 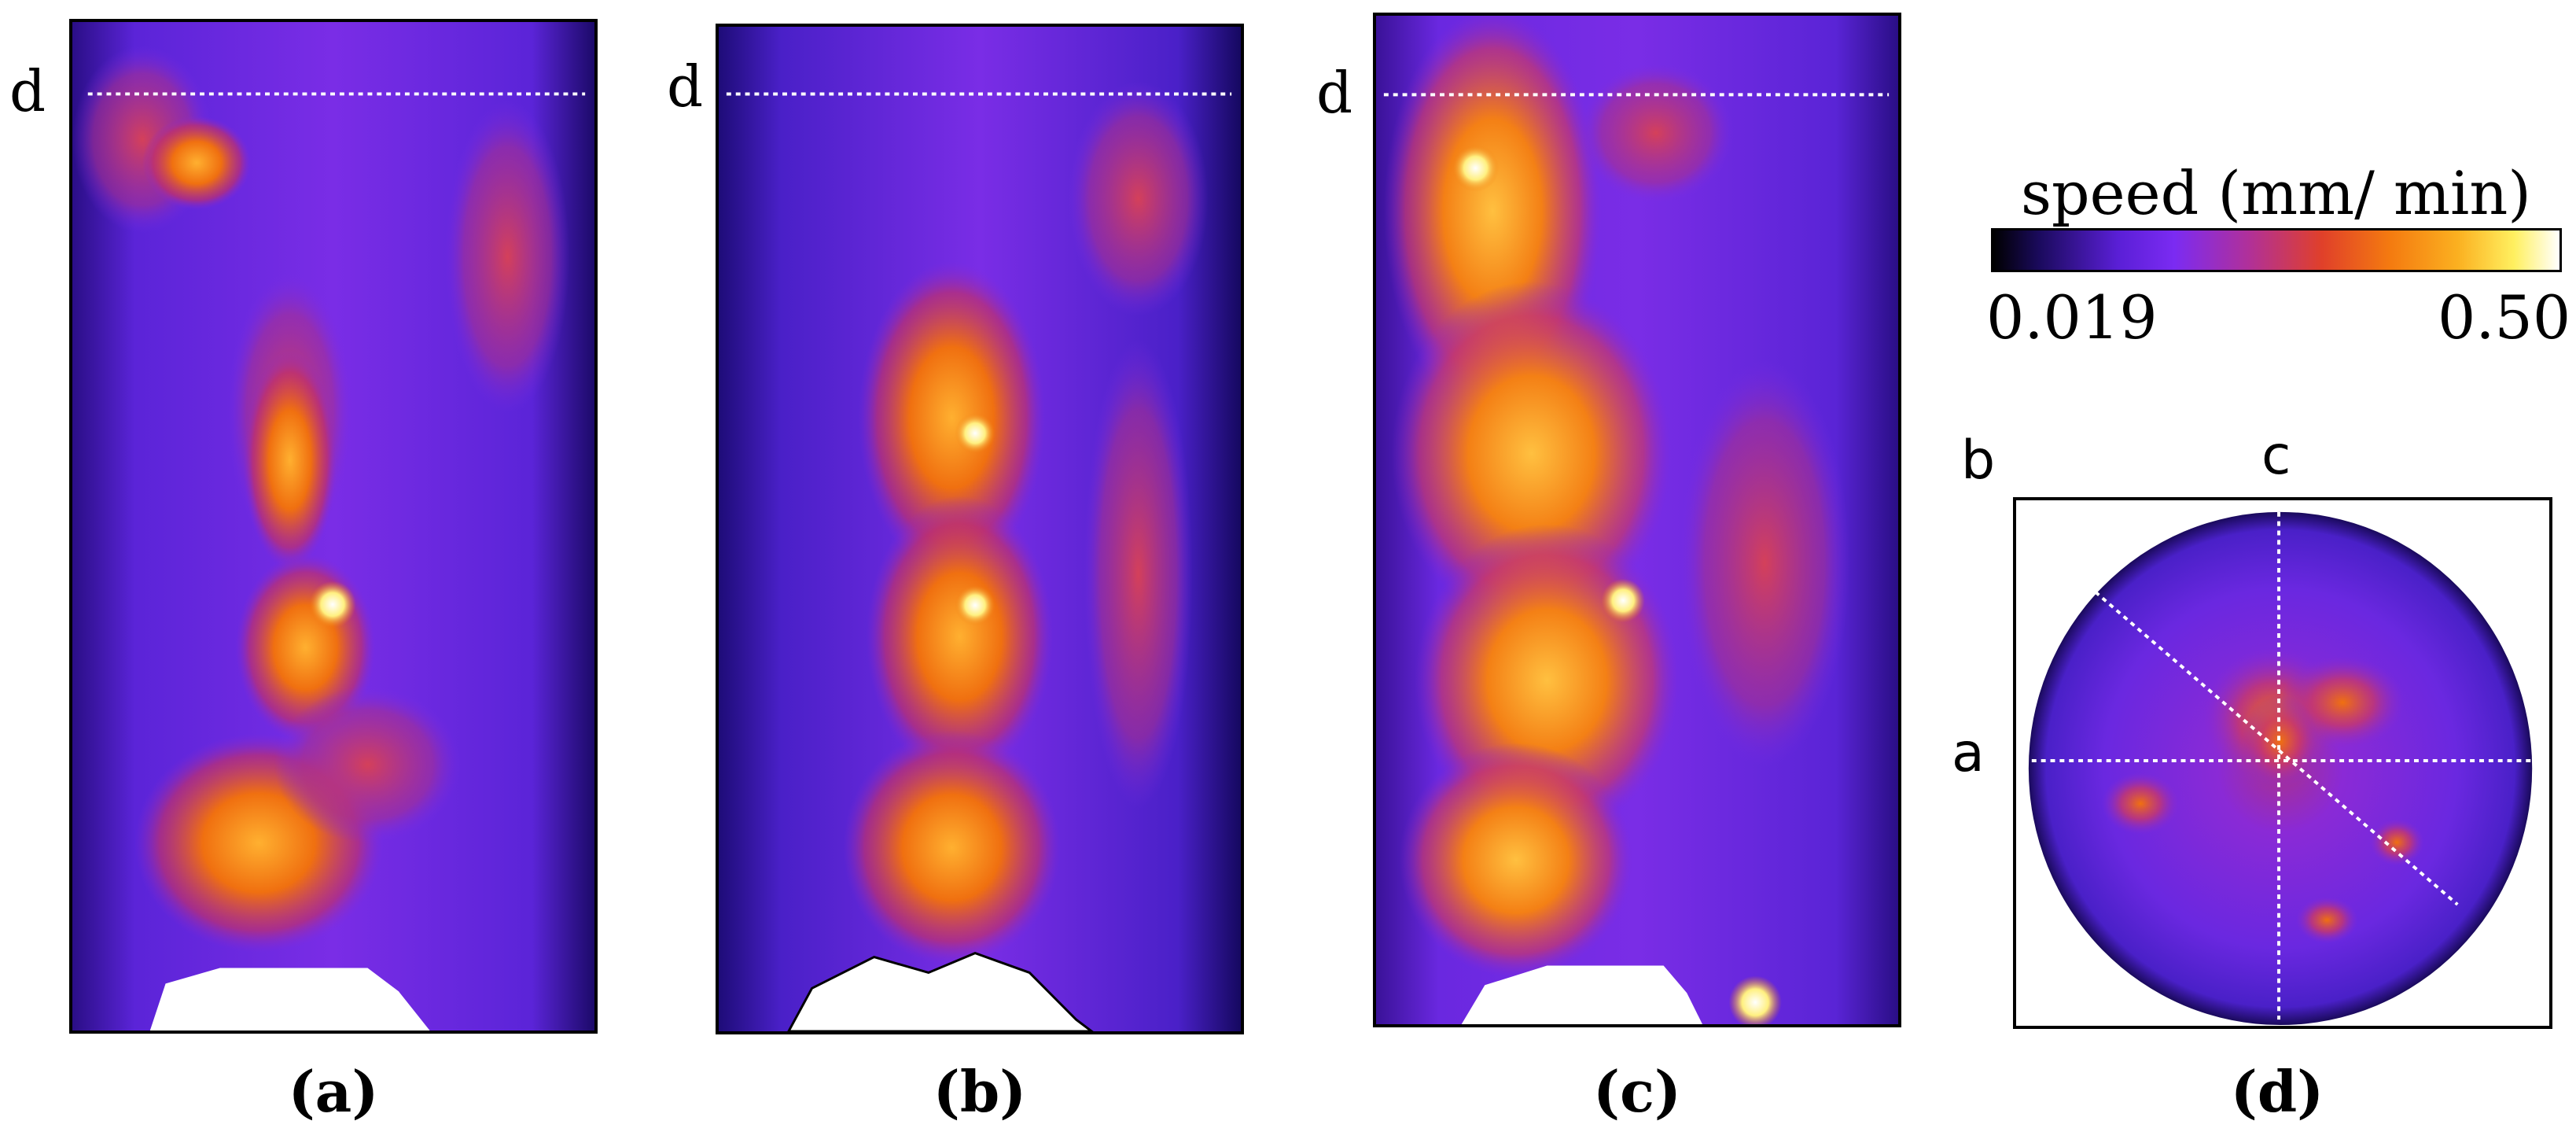 I want to click on colorbar-min-label: 0.019, so click(x=2072, y=317).